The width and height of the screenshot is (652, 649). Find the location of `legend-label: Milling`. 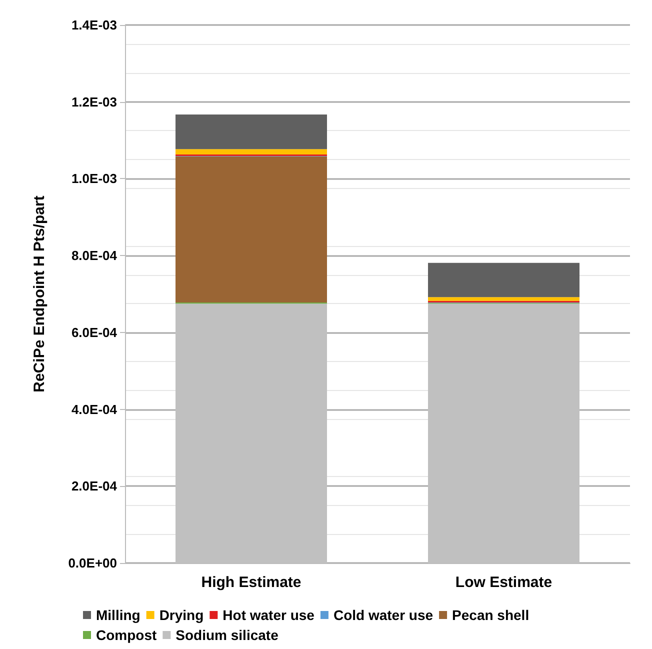

legend-label: Milling is located at coordinates (118, 615).